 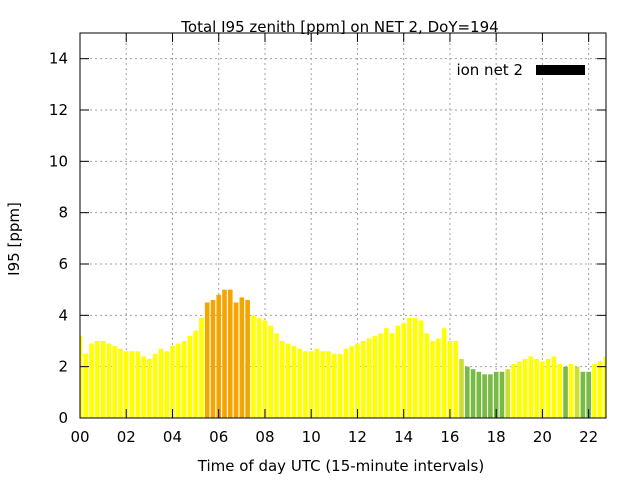 What do you see at coordinates (63, 213) in the screenshot?
I see `y-tick-label: 8` at bounding box center [63, 213].